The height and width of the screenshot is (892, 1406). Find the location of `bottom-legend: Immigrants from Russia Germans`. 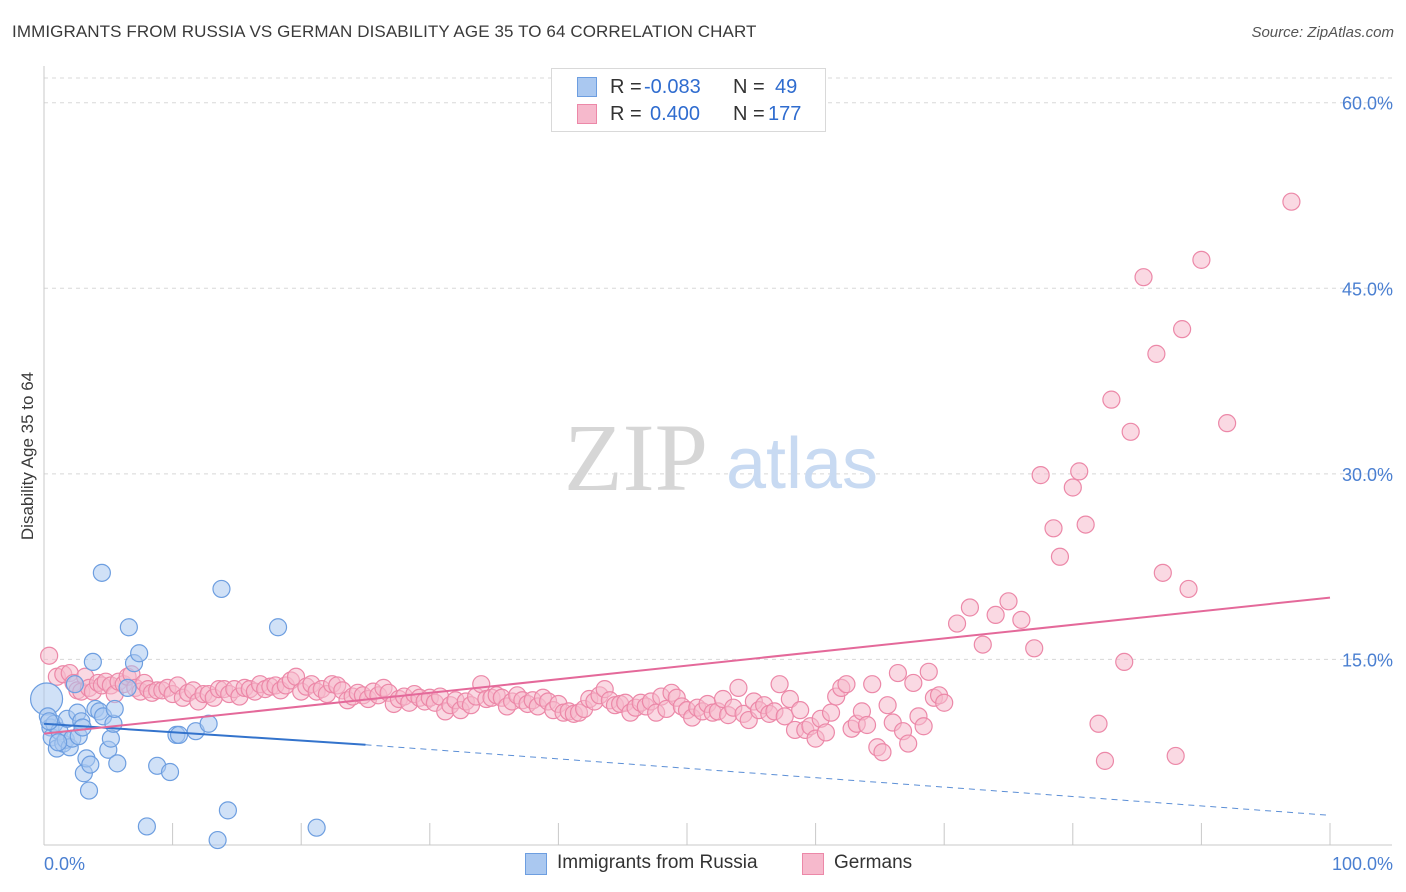

bottom-legend: Immigrants from Russia Germans is located at coordinates (703, 865).